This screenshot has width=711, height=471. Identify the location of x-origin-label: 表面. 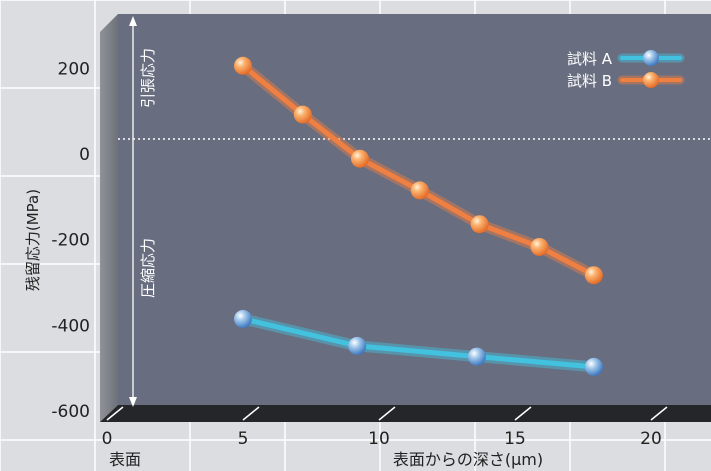
(125, 459).